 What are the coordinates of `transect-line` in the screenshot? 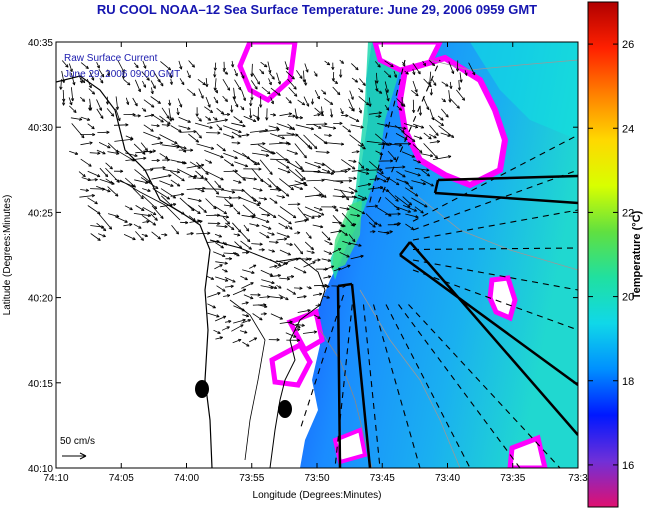 It's located at (495, 225).